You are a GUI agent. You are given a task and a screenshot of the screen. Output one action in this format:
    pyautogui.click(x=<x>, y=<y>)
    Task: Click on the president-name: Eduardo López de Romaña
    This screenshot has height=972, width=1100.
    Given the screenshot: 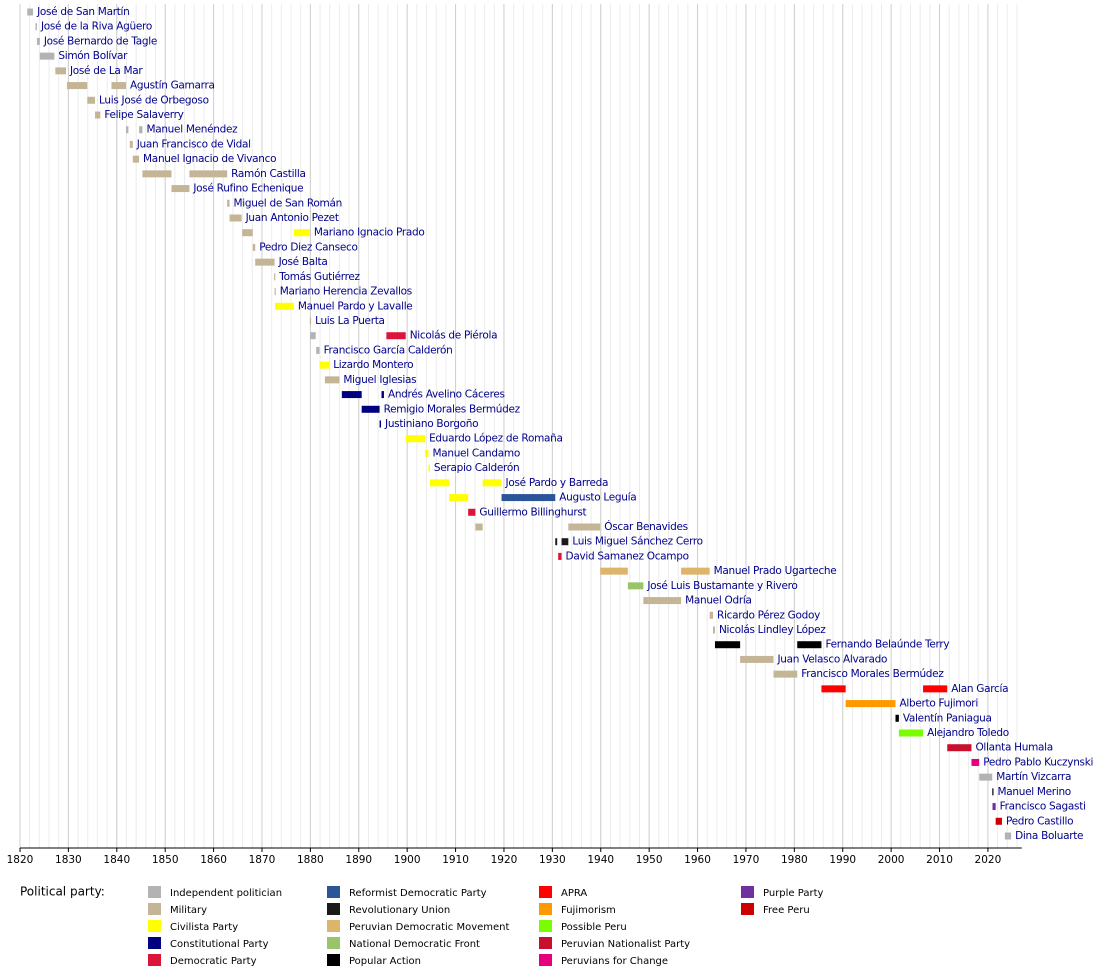 What is the action you would take?
    pyautogui.click(x=496, y=439)
    